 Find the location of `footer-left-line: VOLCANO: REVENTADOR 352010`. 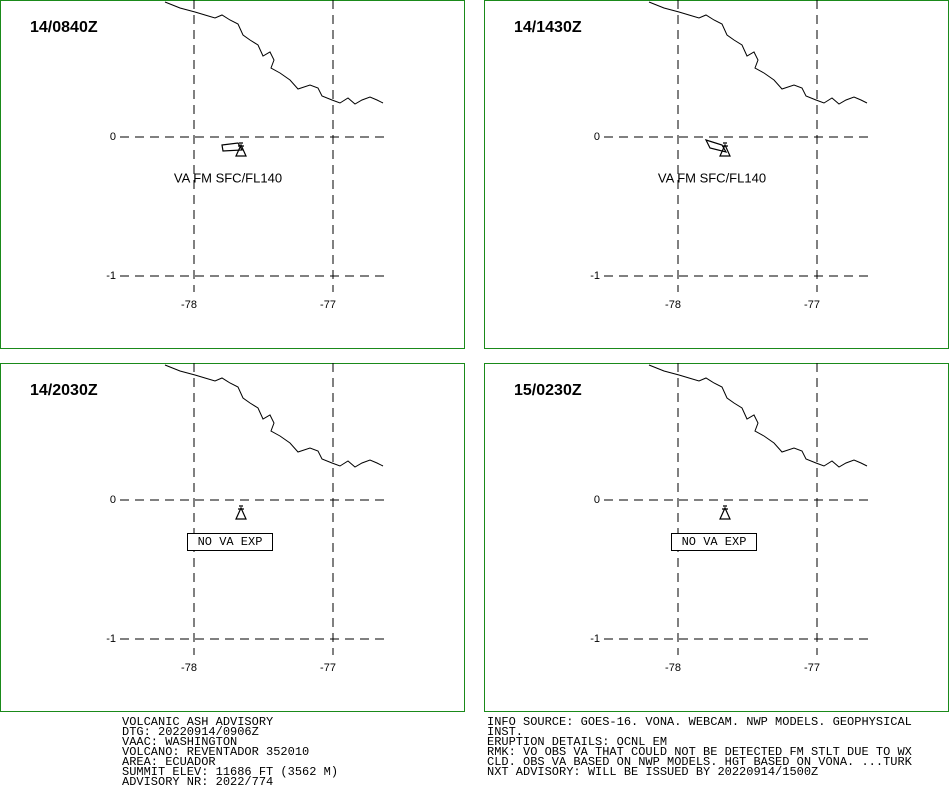

footer-left-line: VOLCANO: REVENTADOR 352010 is located at coordinates (215, 752).